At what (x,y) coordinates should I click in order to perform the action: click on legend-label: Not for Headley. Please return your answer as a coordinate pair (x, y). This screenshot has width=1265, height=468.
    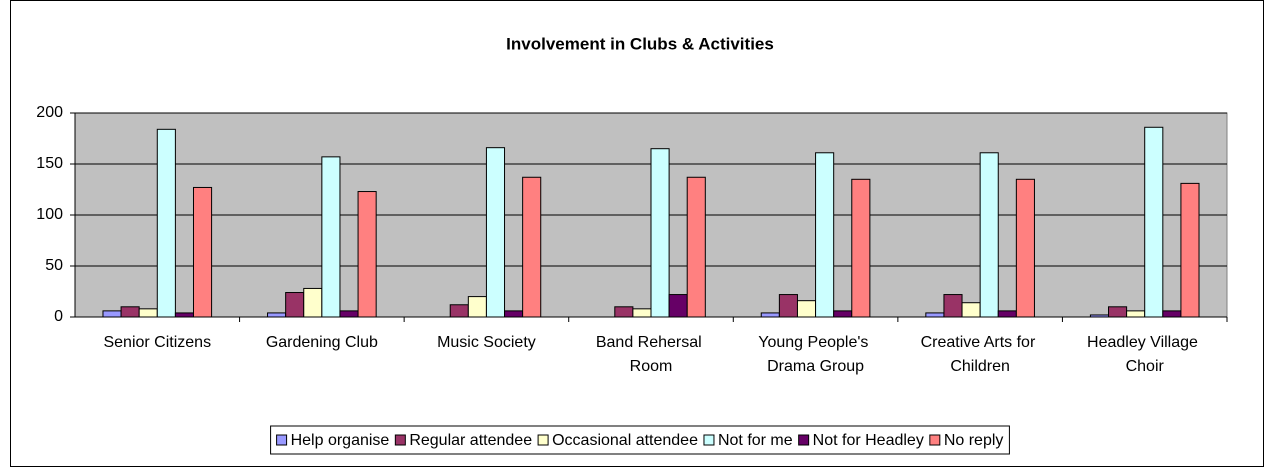
    Looking at the image, I should click on (868, 440).